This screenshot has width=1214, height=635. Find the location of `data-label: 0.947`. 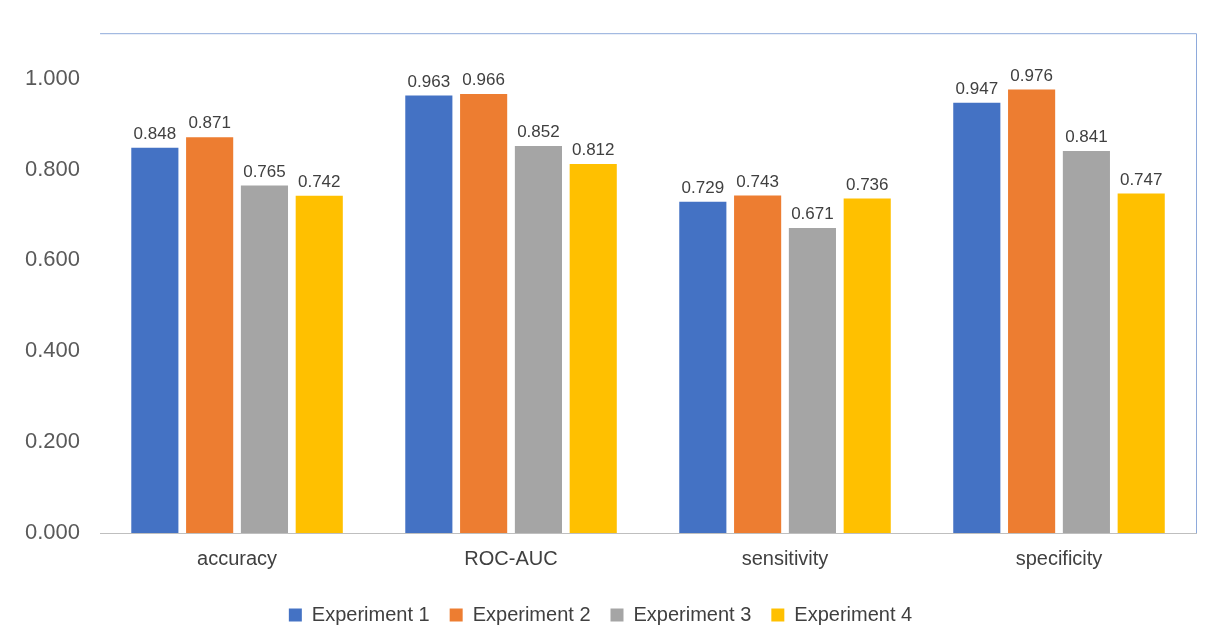

data-label: 0.947 is located at coordinates (977, 88).